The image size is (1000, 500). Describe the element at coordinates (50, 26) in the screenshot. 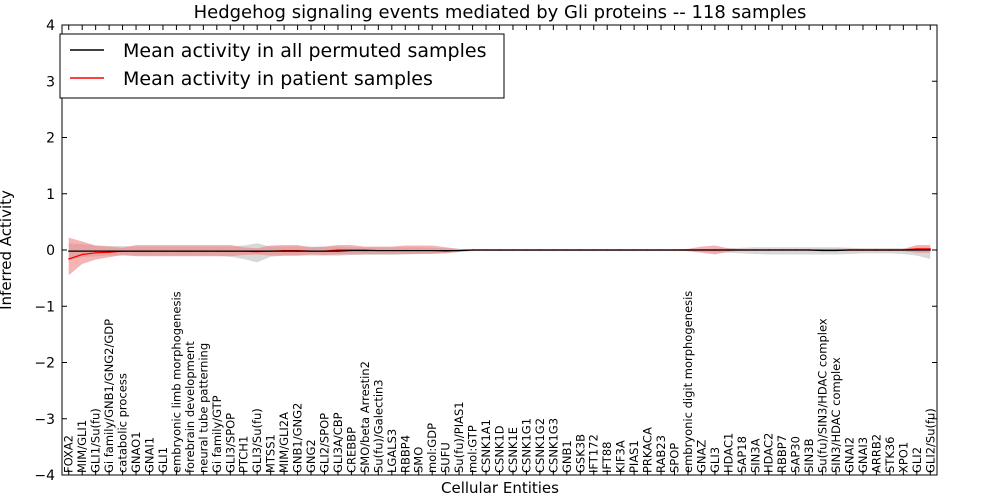

I see `y-tick-label: 4` at that location.